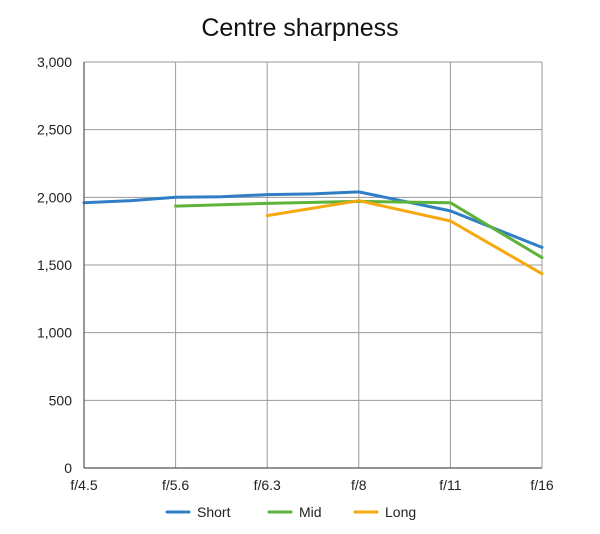 Image resolution: width=600 pixels, height=534 pixels. Describe the element at coordinates (83, 485) in the screenshot. I see `x-tick-label: f/4.5` at that location.